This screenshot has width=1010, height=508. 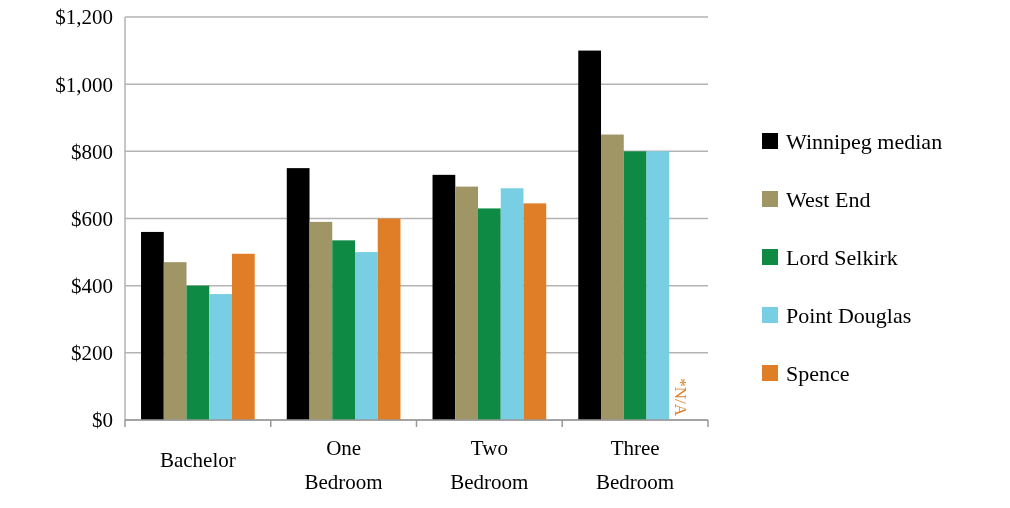 What do you see at coordinates (849, 315) in the screenshot?
I see `legend-label: Point Douglas` at bounding box center [849, 315].